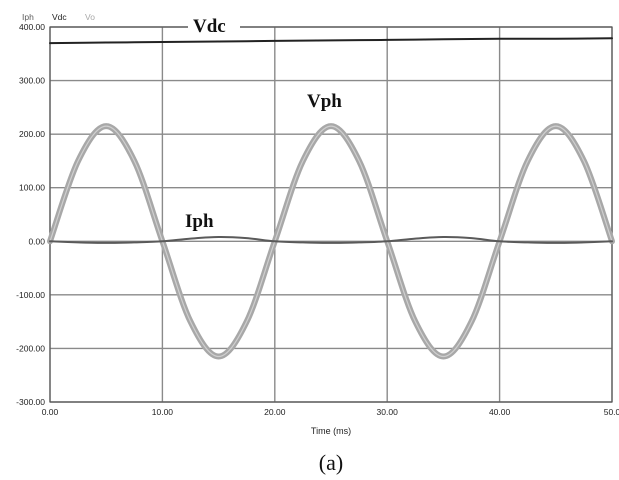 Image resolution: width=619 pixels, height=480 pixels. What do you see at coordinates (331, 431) in the screenshot?
I see `x-axis-title: Time (ms)` at bounding box center [331, 431].